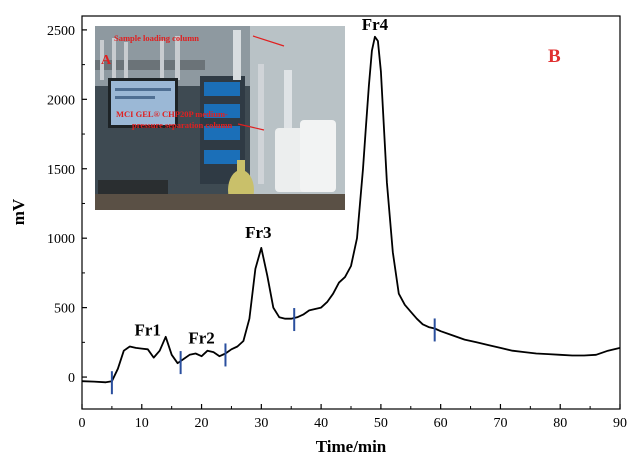  Describe the element at coordinates (375, 24) in the screenshot. I see `fraction-label-fr4: Fr4` at that location.